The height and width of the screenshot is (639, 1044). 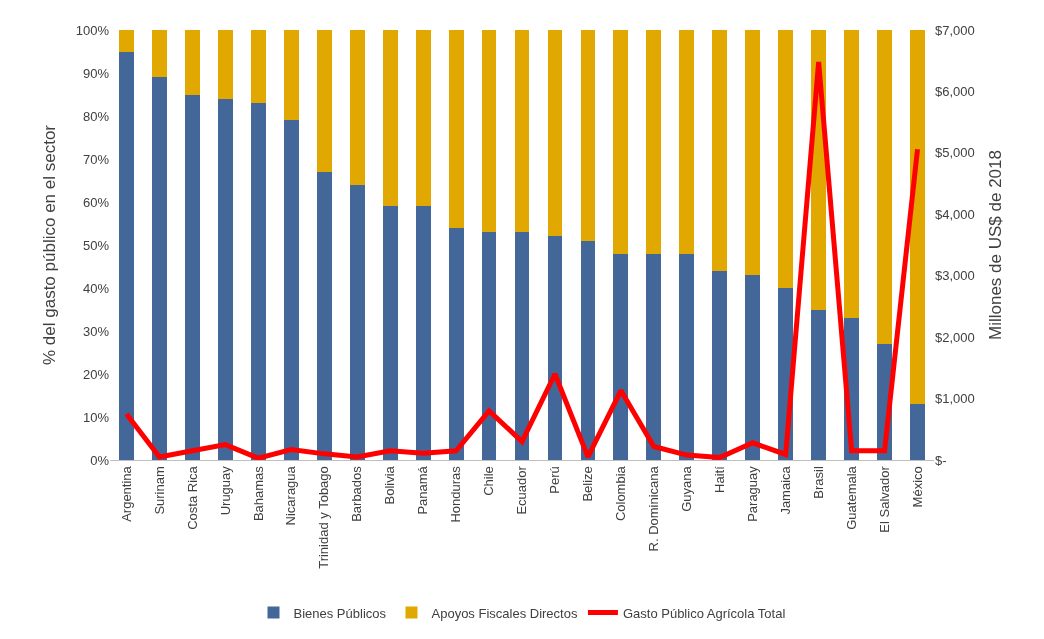 I want to click on x-tick-label: Guatemala, so click(x=851, y=497).